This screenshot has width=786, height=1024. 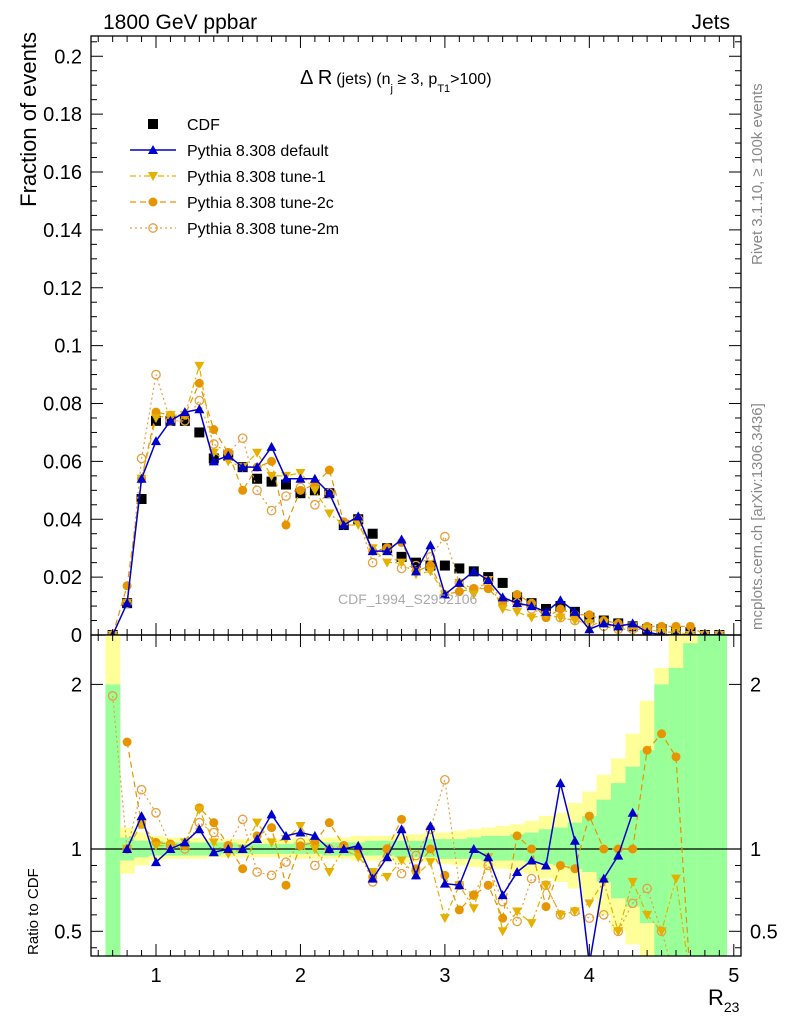 What do you see at coordinates (203, 125) in the screenshot?
I see `legend-label: CDF` at bounding box center [203, 125].